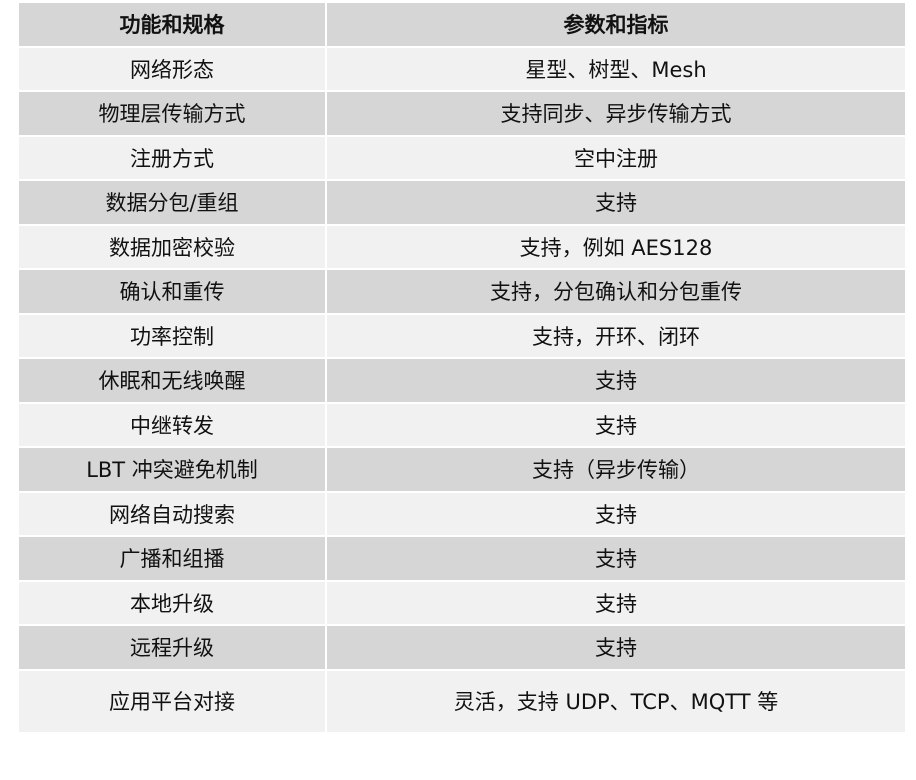  I want to click on value-cell: 支持（异步传输）, so click(616, 469).